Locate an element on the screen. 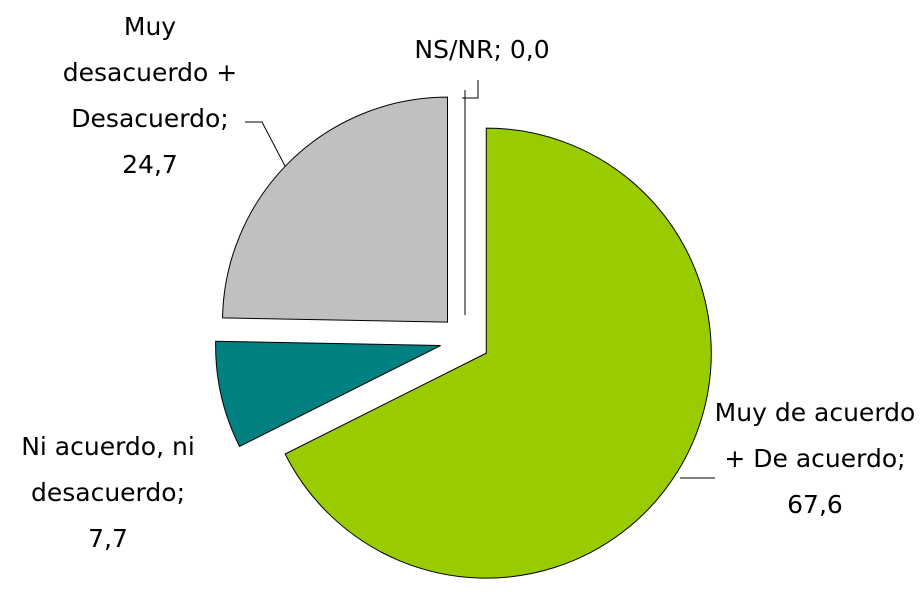 Image resolution: width=923 pixels, height=597 pixels. value-label: 0,0 is located at coordinates (529, 49).